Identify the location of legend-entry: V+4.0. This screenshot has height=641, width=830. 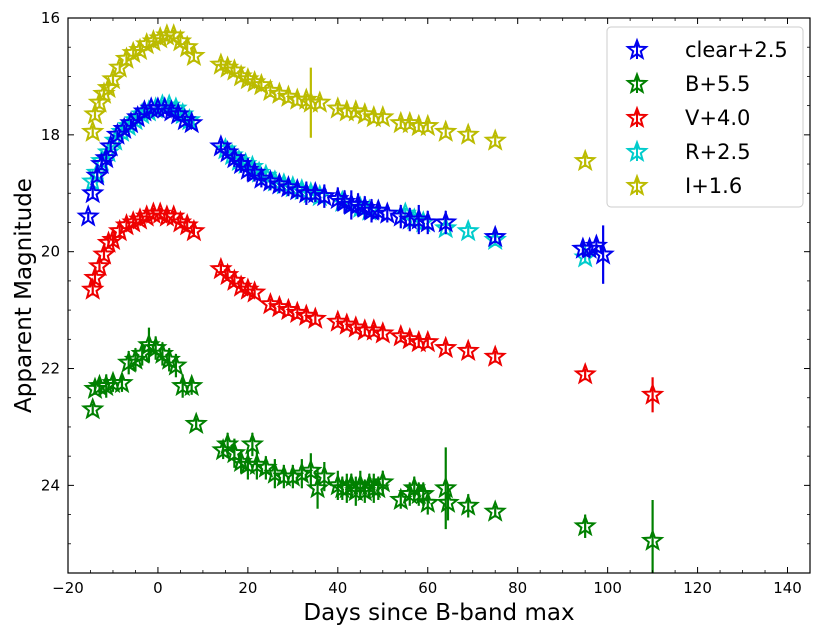
(687, 117).